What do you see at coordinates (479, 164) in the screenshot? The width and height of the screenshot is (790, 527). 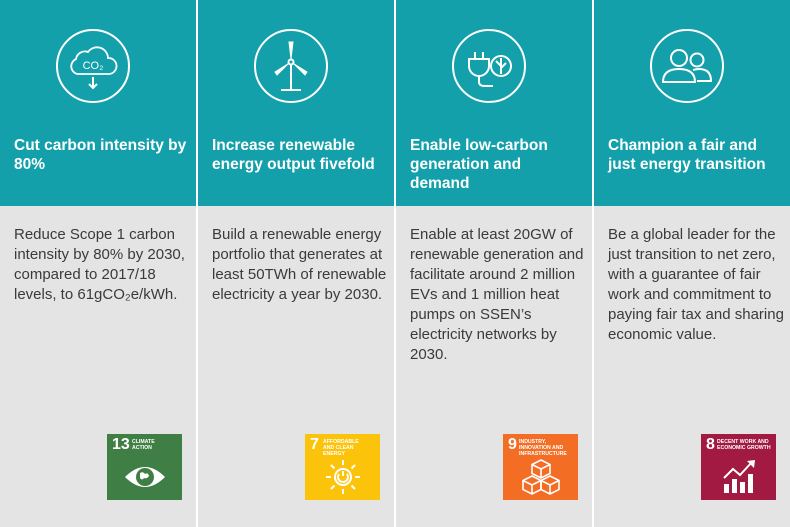 I see `goal-title: Enable low-carbon generation and demand` at bounding box center [479, 164].